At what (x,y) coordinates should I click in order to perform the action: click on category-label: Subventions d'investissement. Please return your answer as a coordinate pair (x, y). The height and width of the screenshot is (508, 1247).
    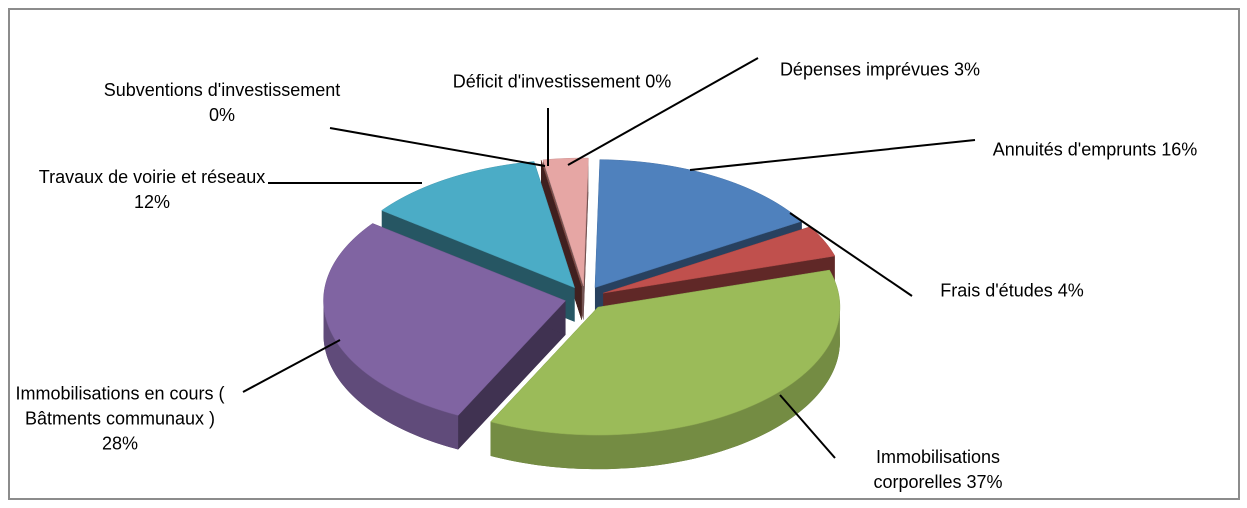
    Looking at the image, I should click on (222, 90).